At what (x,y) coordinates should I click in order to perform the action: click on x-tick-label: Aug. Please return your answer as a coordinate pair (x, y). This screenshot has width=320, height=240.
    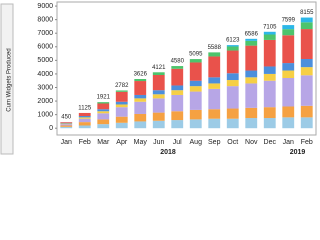
    Looking at the image, I should click on (196, 142).